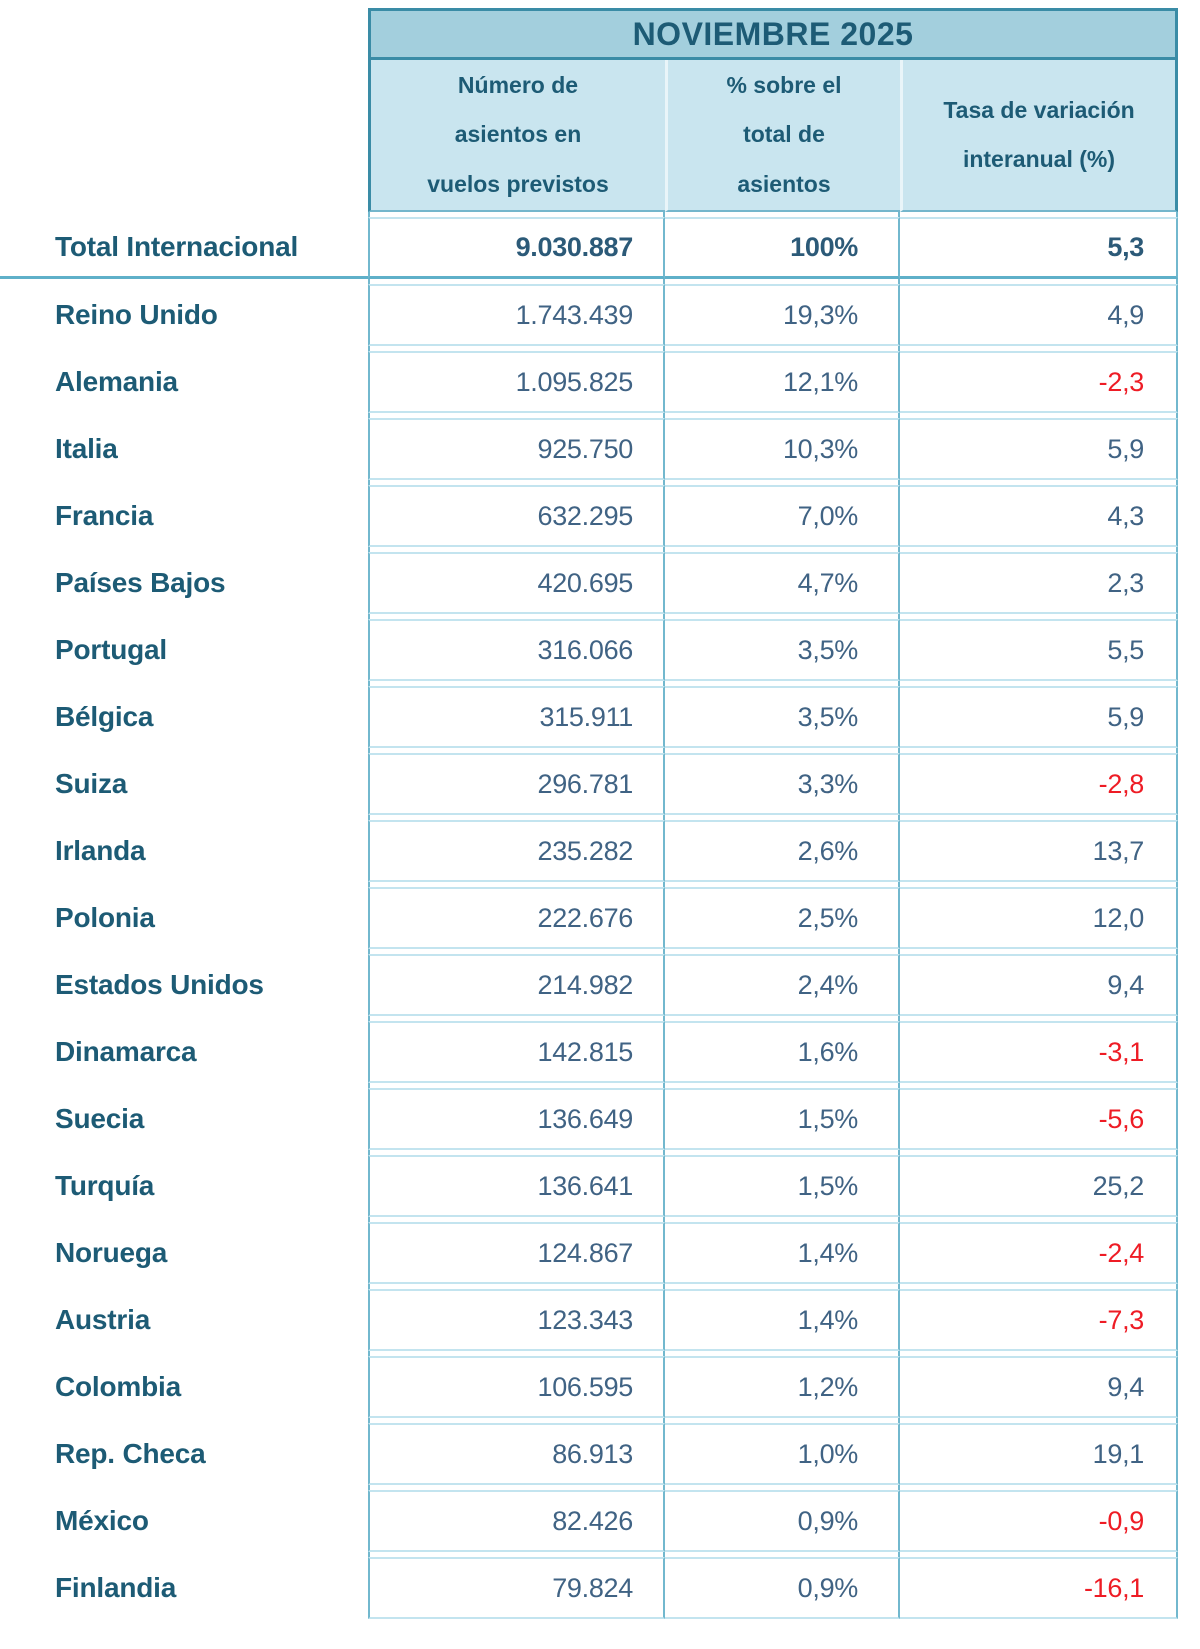 This screenshot has height=1649, width=1200. Describe the element at coordinates (130, 1453) in the screenshot. I see `country-label: Rep. Checa` at that location.